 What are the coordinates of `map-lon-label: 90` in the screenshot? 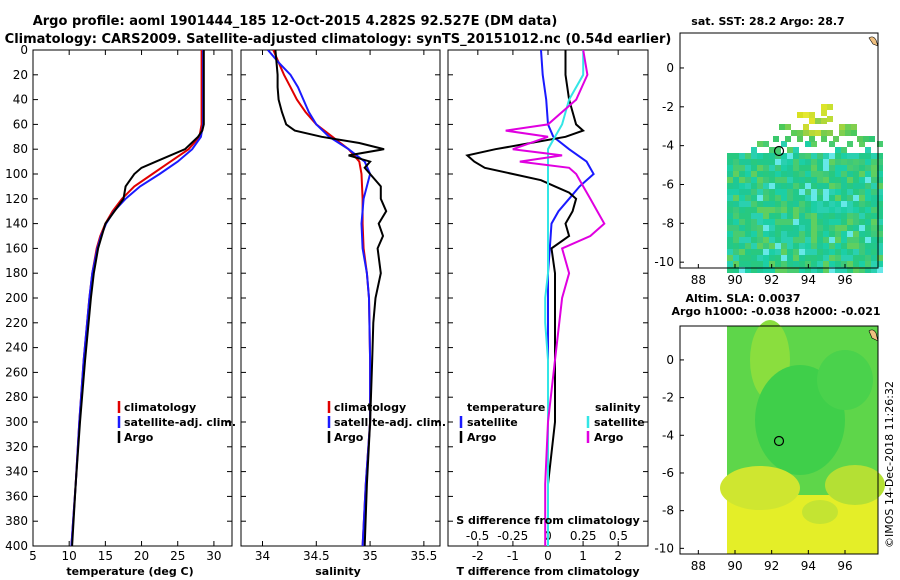 It's located at (734, 280).